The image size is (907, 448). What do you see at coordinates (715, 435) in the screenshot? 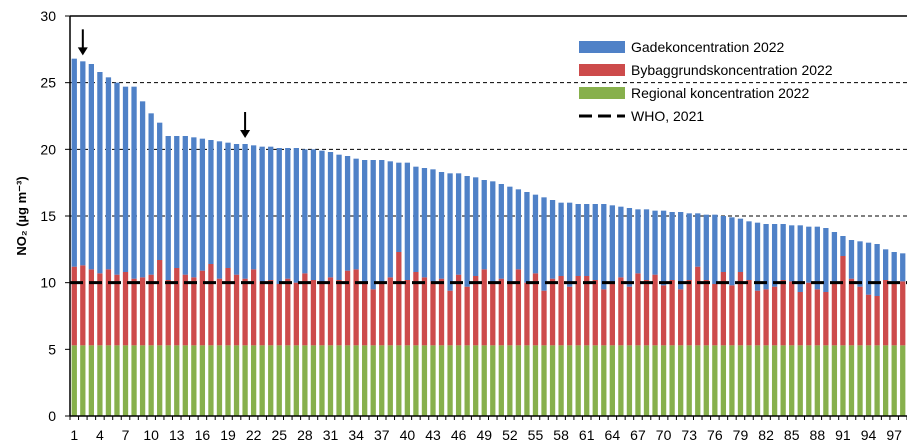
I see `x-tick-label: 76` at bounding box center [715, 435].